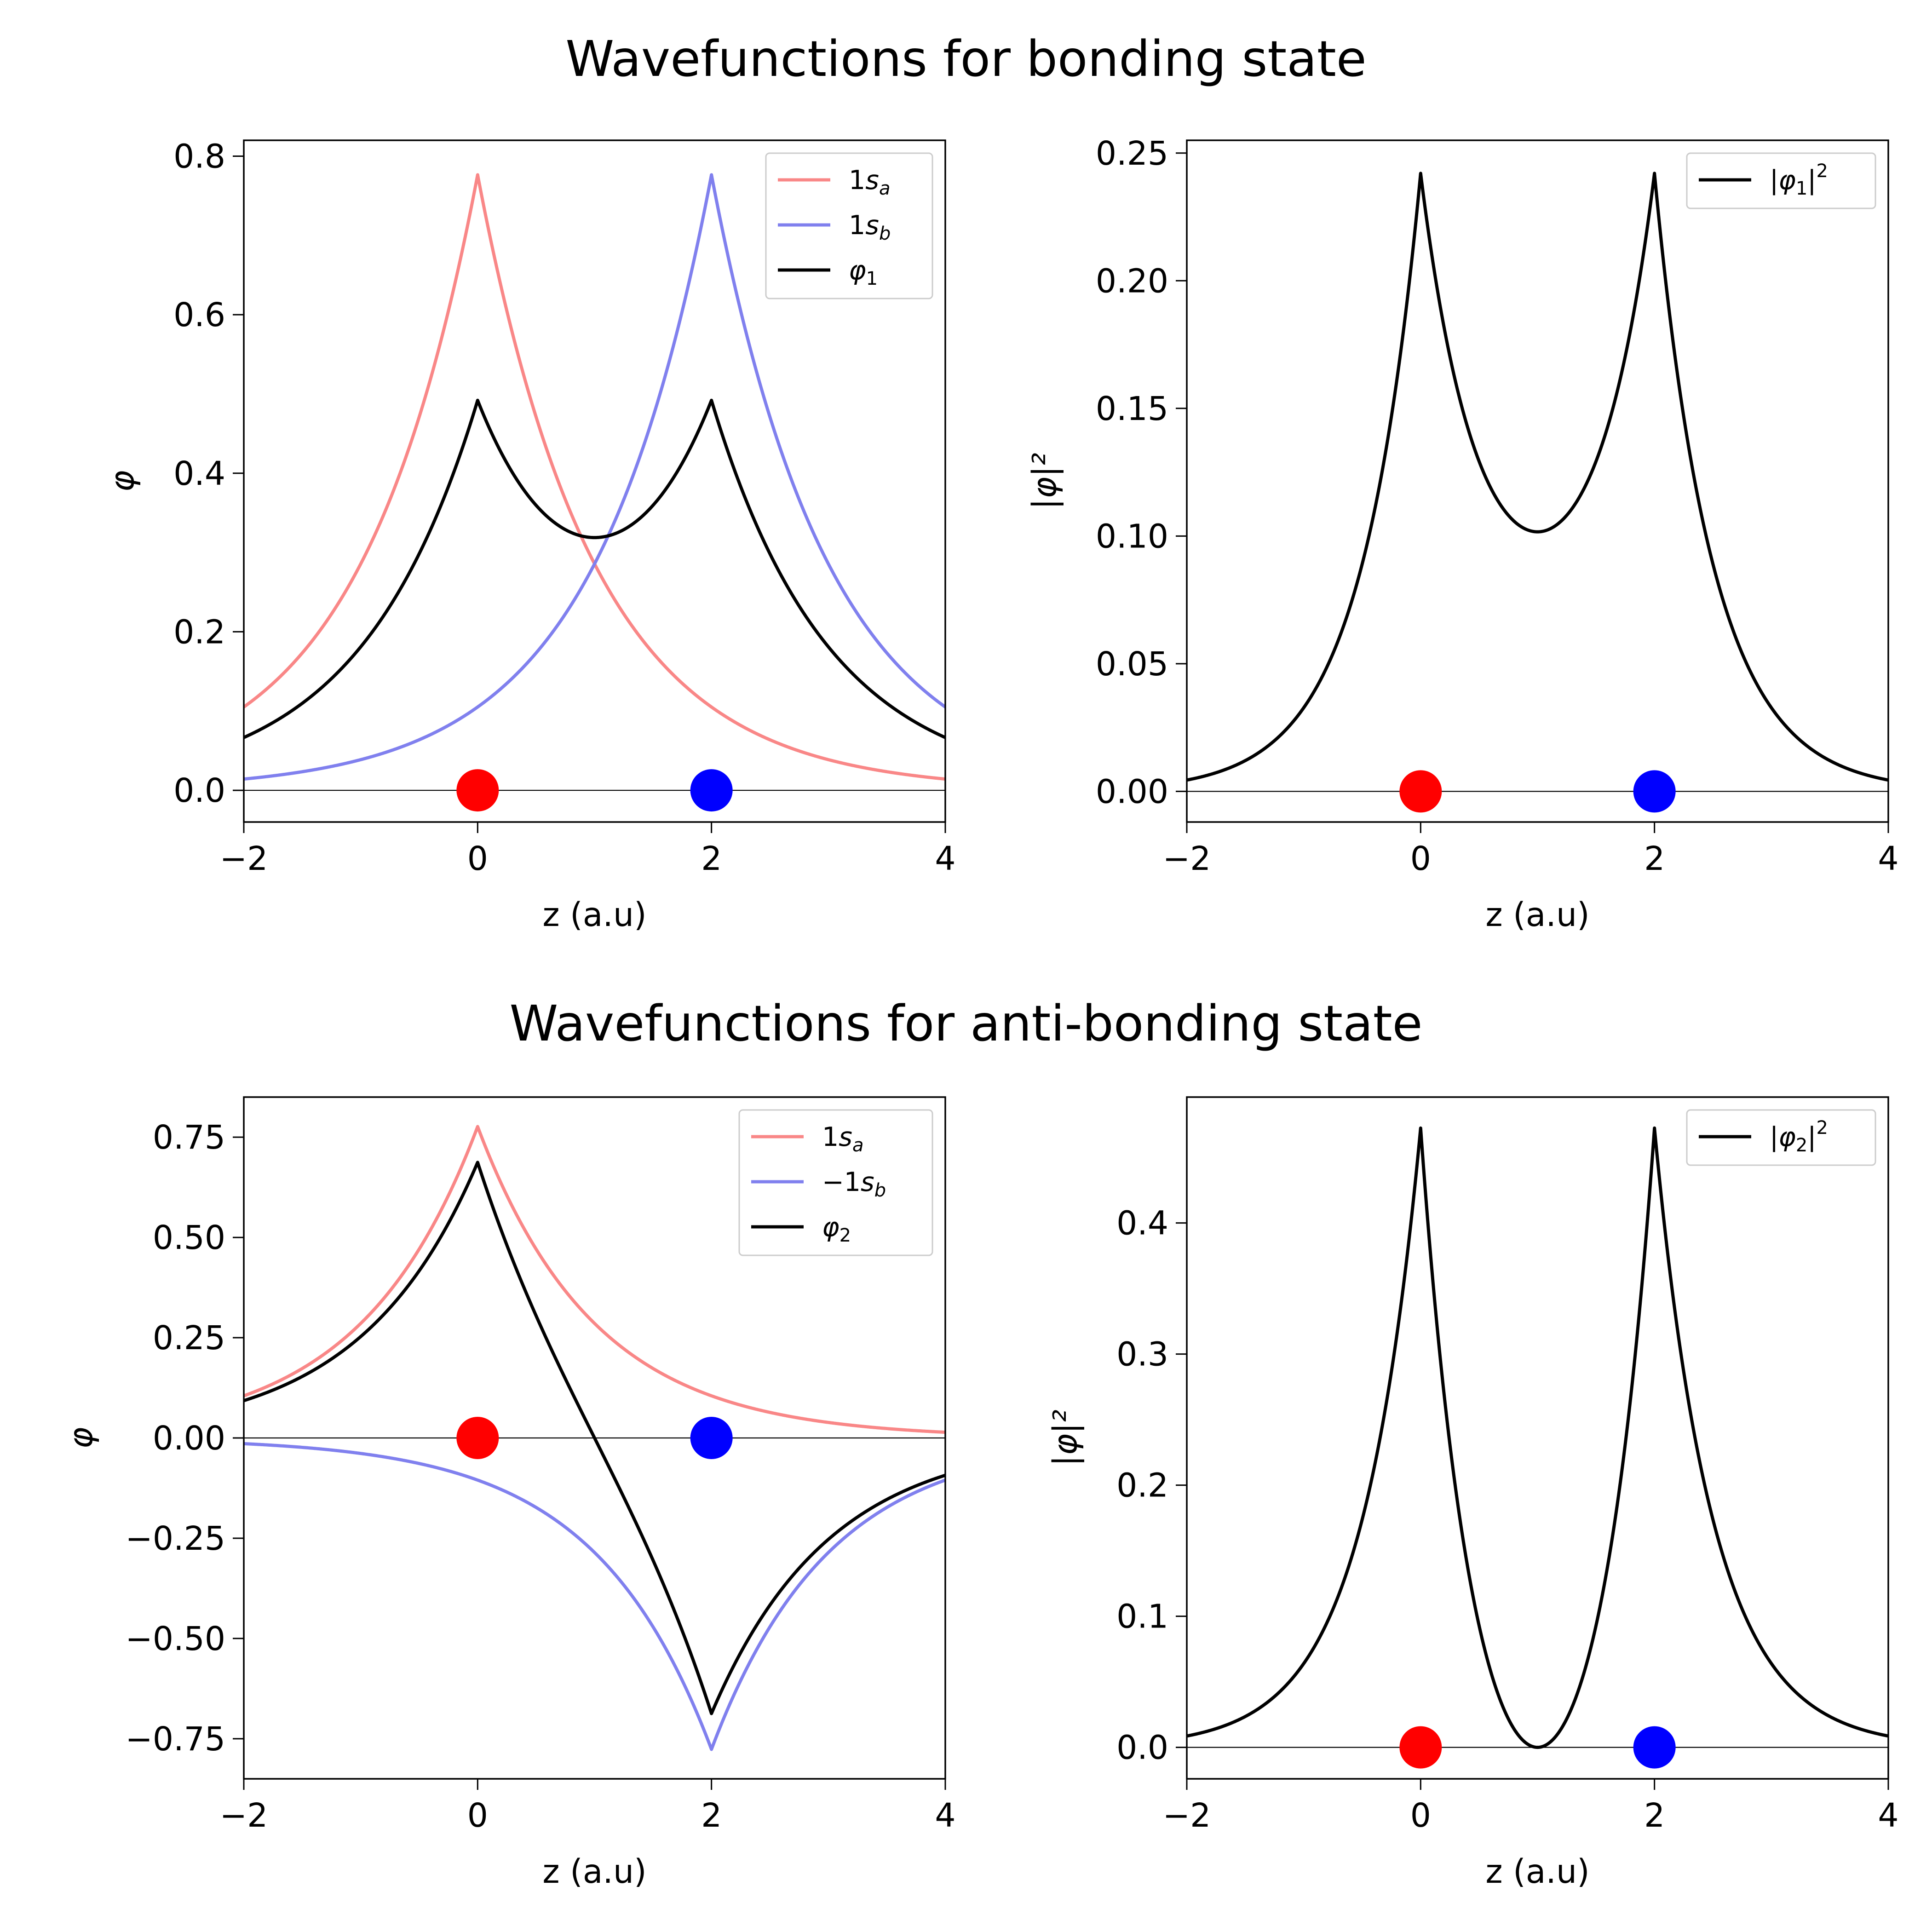 The image size is (1932, 1932). Describe the element at coordinates (175, 1739) in the screenshot. I see `y-tick-label: −0.75` at that location.